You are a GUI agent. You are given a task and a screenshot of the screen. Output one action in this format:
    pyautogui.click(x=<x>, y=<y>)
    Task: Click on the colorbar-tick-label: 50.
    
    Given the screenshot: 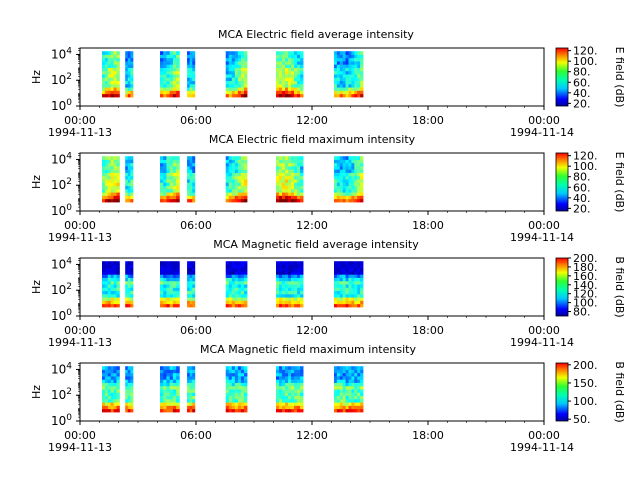 What is the action you would take?
    pyautogui.click(x=582, y=419)
    